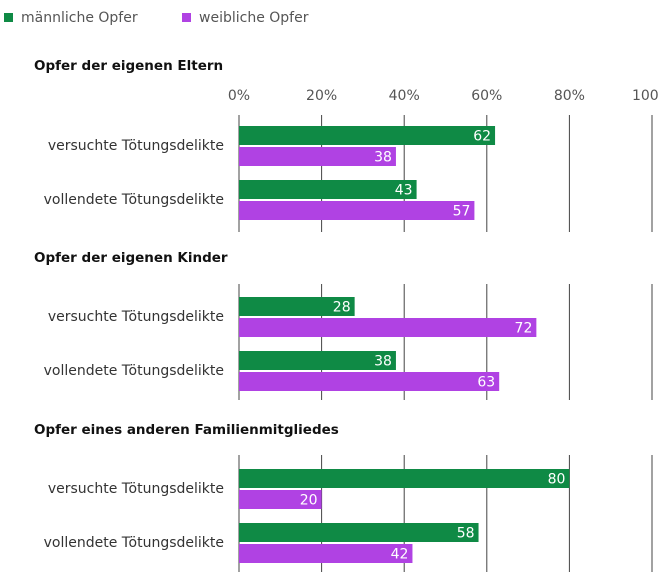  Describe the element at coordinates (482, 137) in the screenshot. I see `value-label: 62` at that location.